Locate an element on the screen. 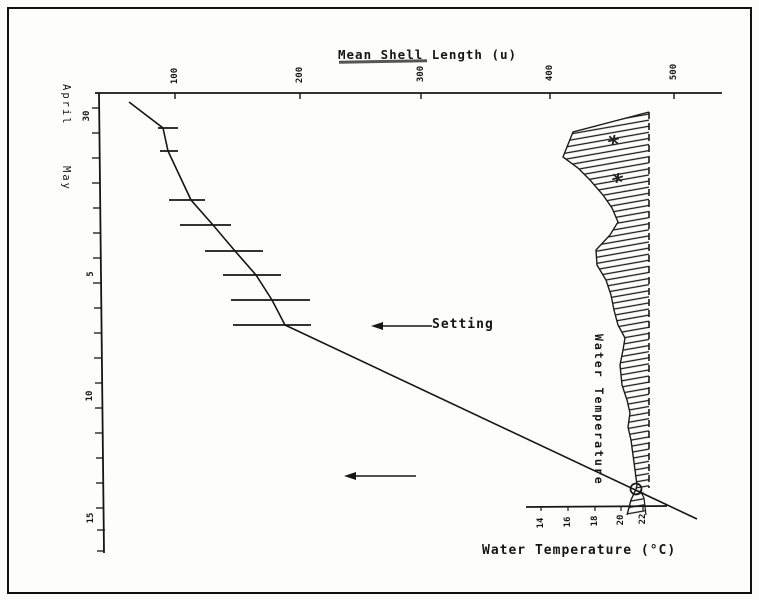 This screenshot has height=600, width=759. temp-tick-label-18: 18 is located at coordinates (595, 521).